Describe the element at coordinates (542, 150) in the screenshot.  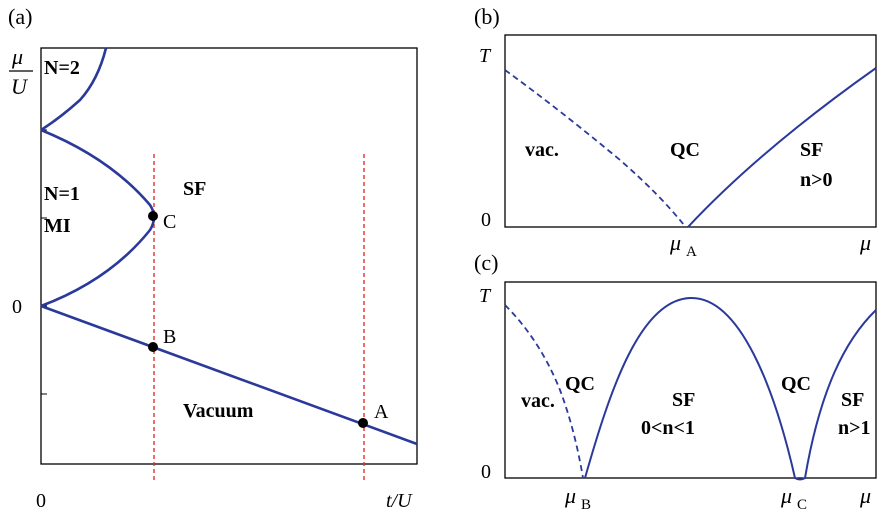
I see `panel-b-region-vac: vac.` at that location.